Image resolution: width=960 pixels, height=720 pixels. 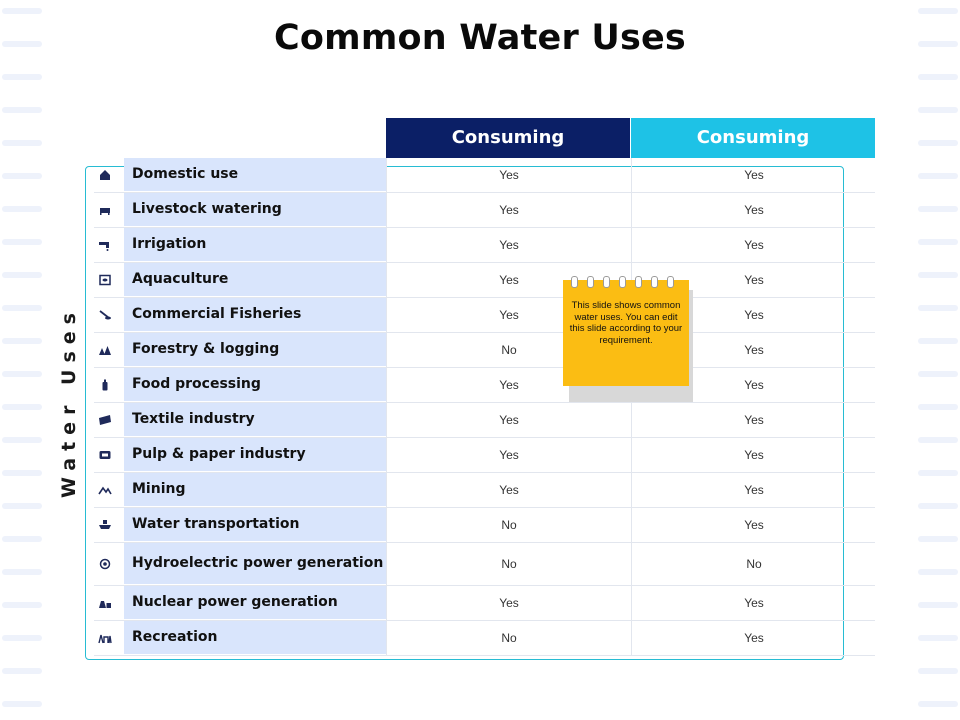 I want to click on table-row: Textile industry Yes Yes, so click(x=484, y=420).